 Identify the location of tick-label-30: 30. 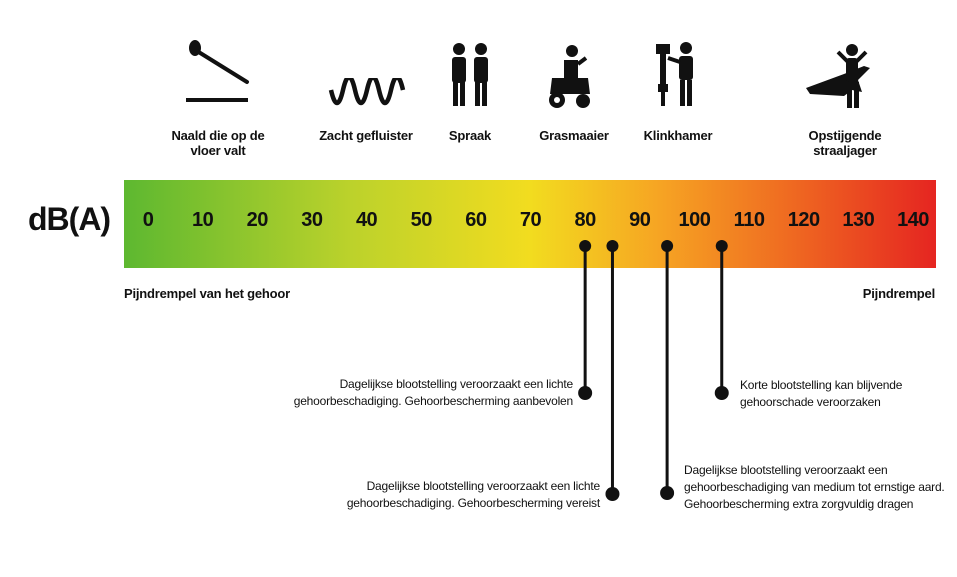
(312, 220).